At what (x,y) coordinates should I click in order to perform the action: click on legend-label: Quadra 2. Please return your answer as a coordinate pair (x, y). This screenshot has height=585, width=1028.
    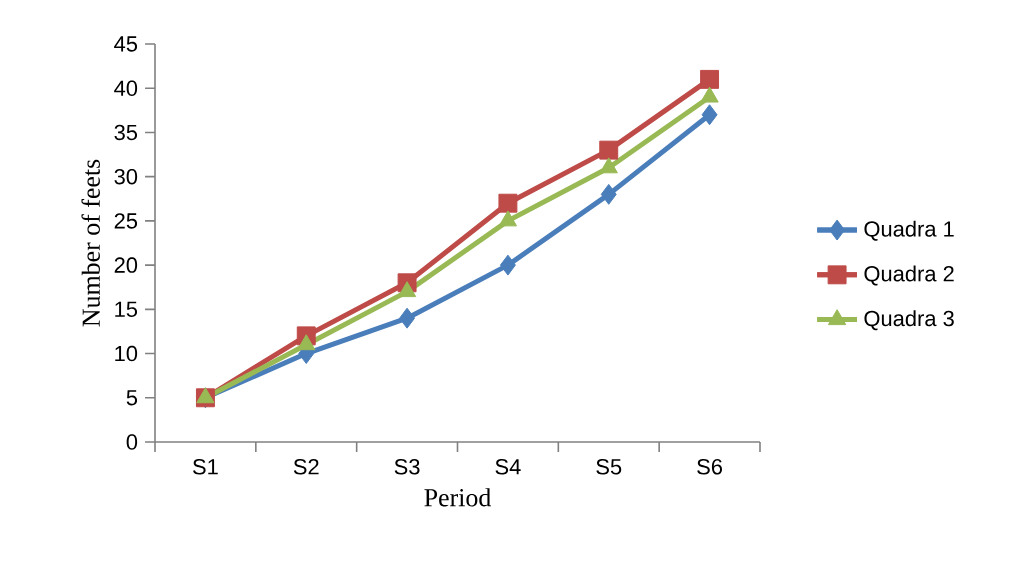
    Looking at the image, I should click on (909, 275).